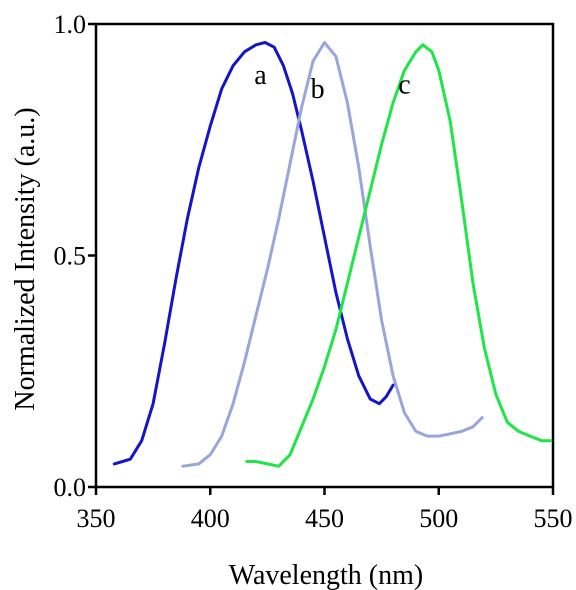 The image size is (576, 590). Describe the element at coordinates (70, 24) in the screenshot. I see `y-tick-label: 1.0` at that location.